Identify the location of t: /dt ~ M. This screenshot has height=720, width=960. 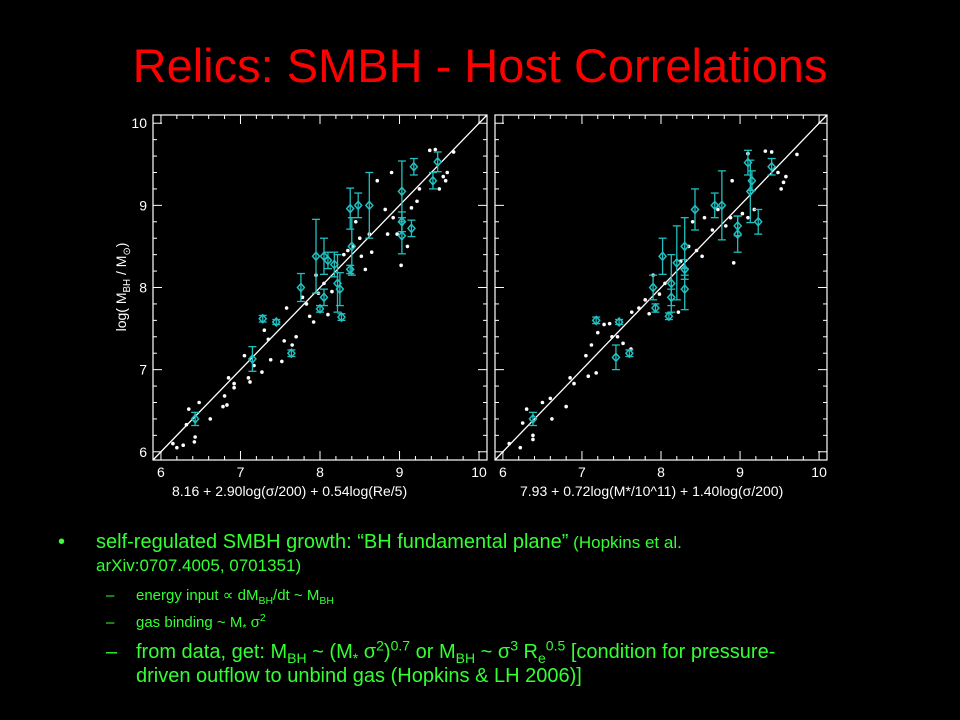
(296, 595).